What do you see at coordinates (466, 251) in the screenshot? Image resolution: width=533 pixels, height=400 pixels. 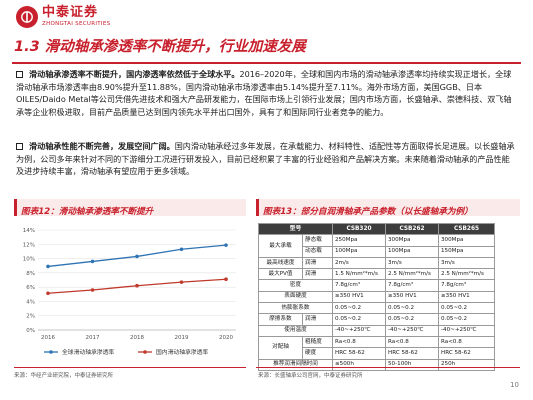 I see `table-cell-value: 150Mpa` at bounding box center [466, 251].